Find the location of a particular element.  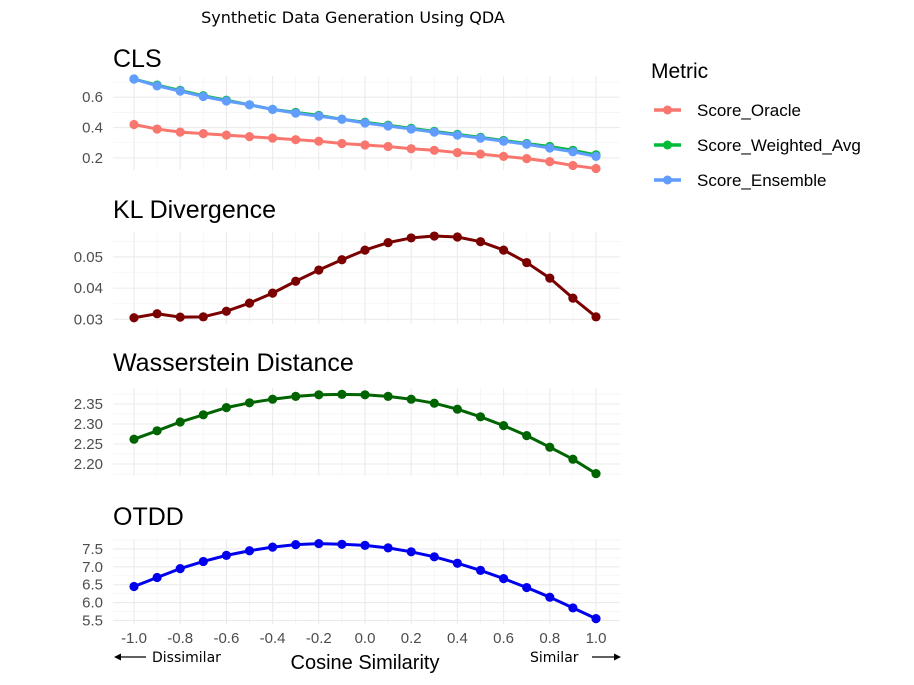

x-tick-label: 0.6 is located at coordinates (503, 638).